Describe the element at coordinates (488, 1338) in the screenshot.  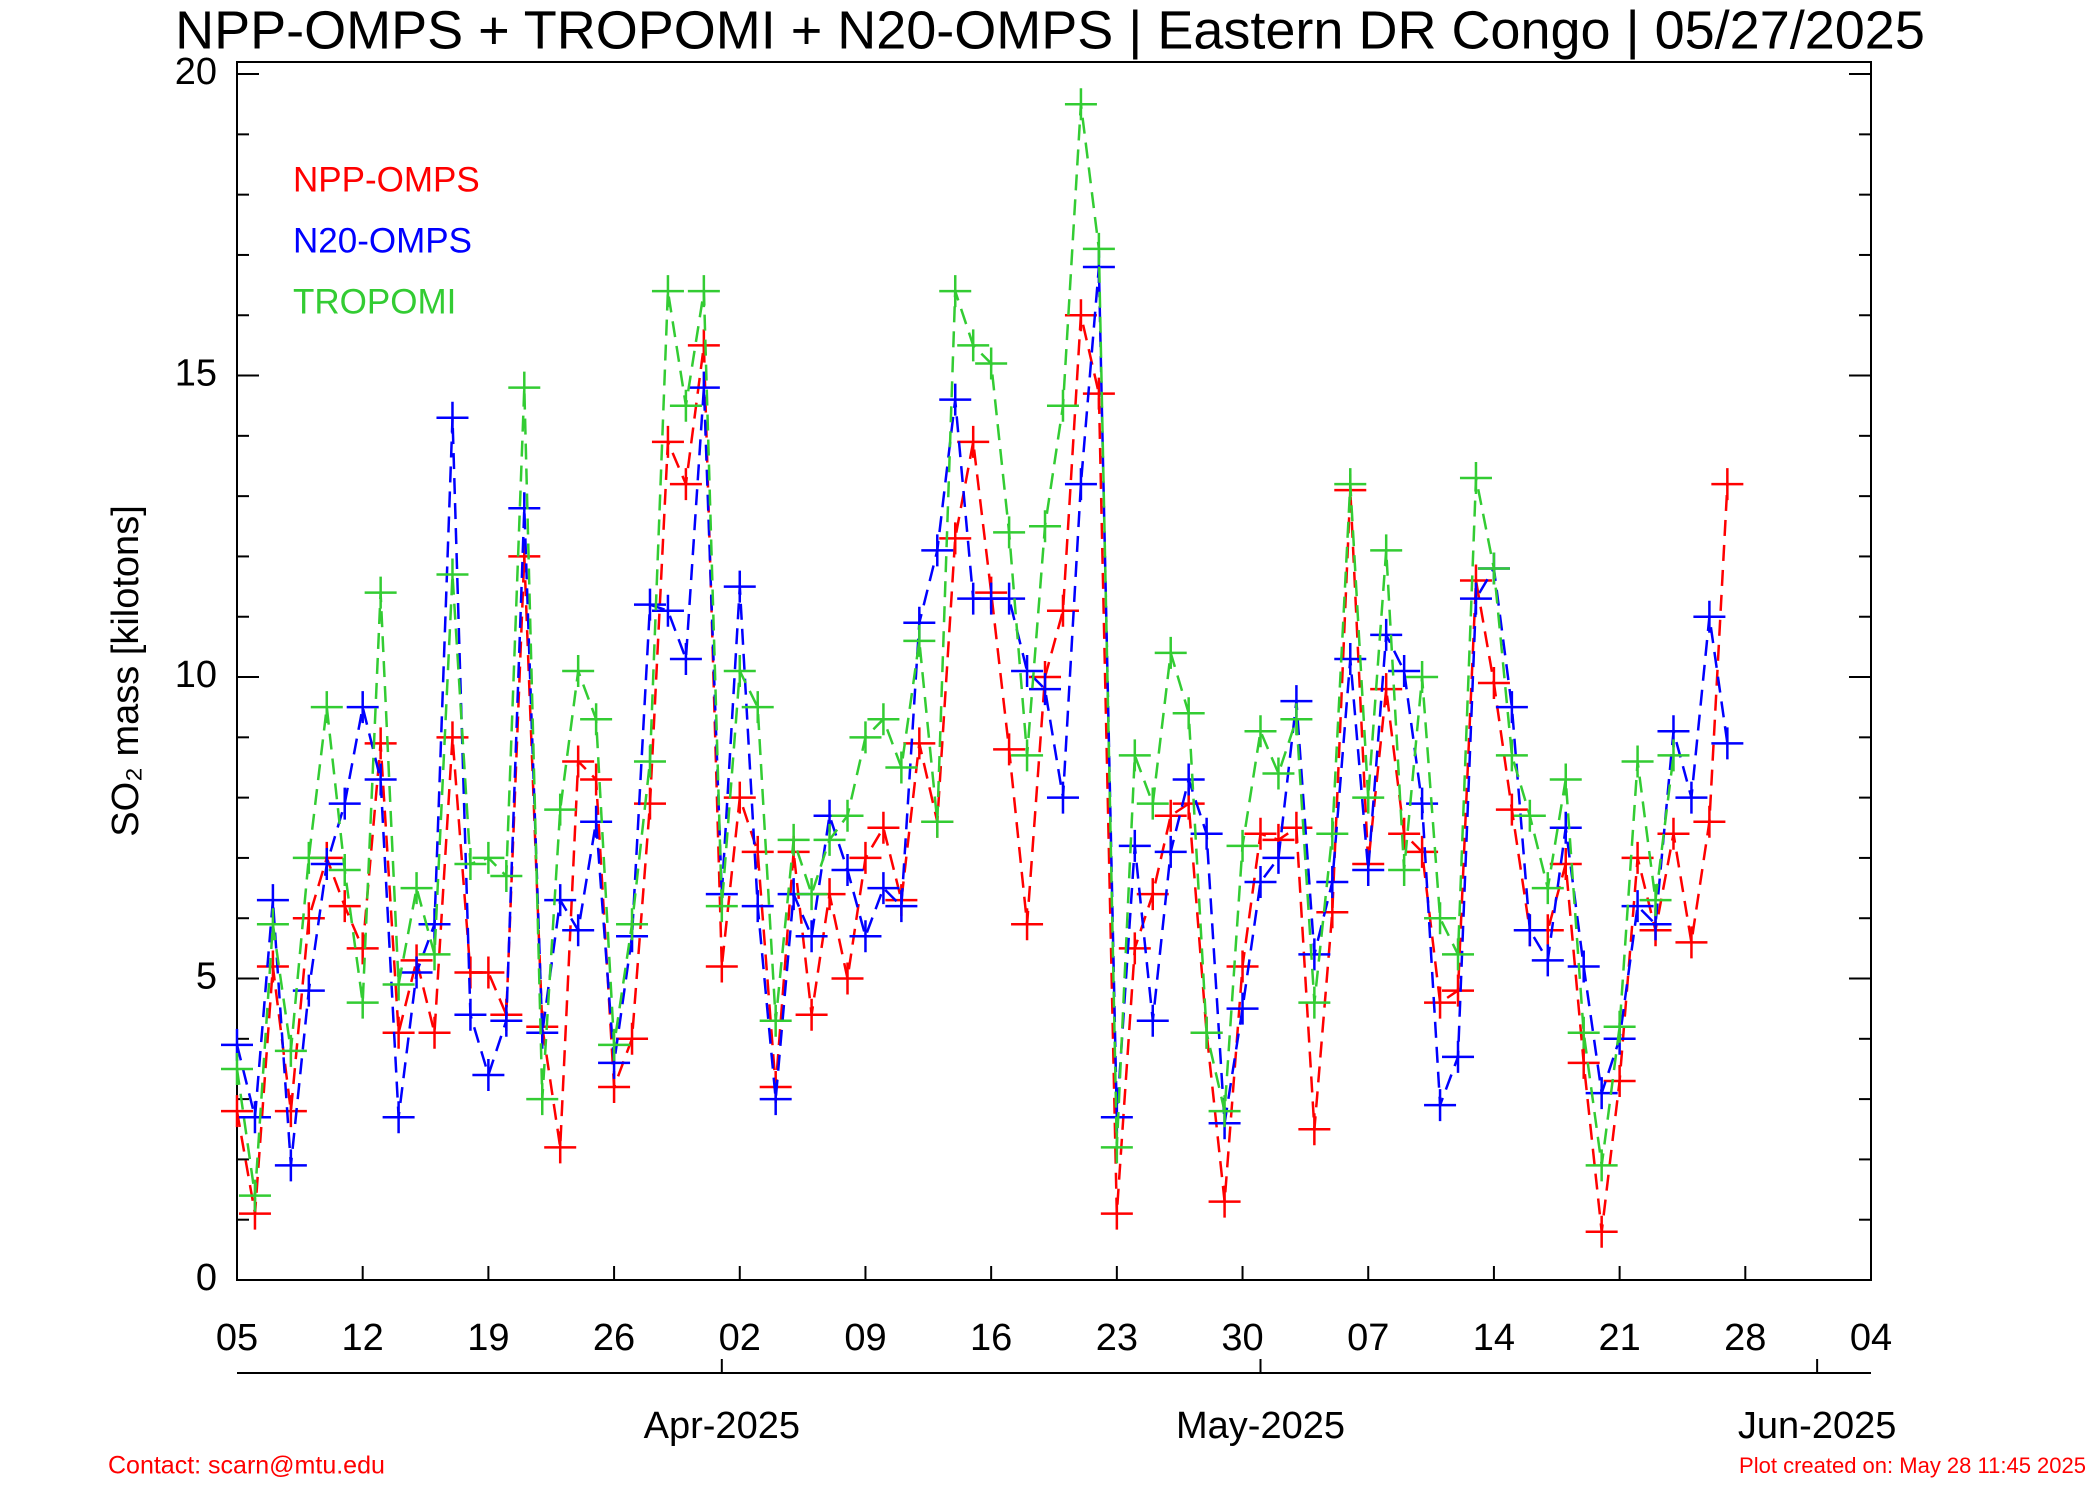
I see `x-tick-label: 19` at that location.